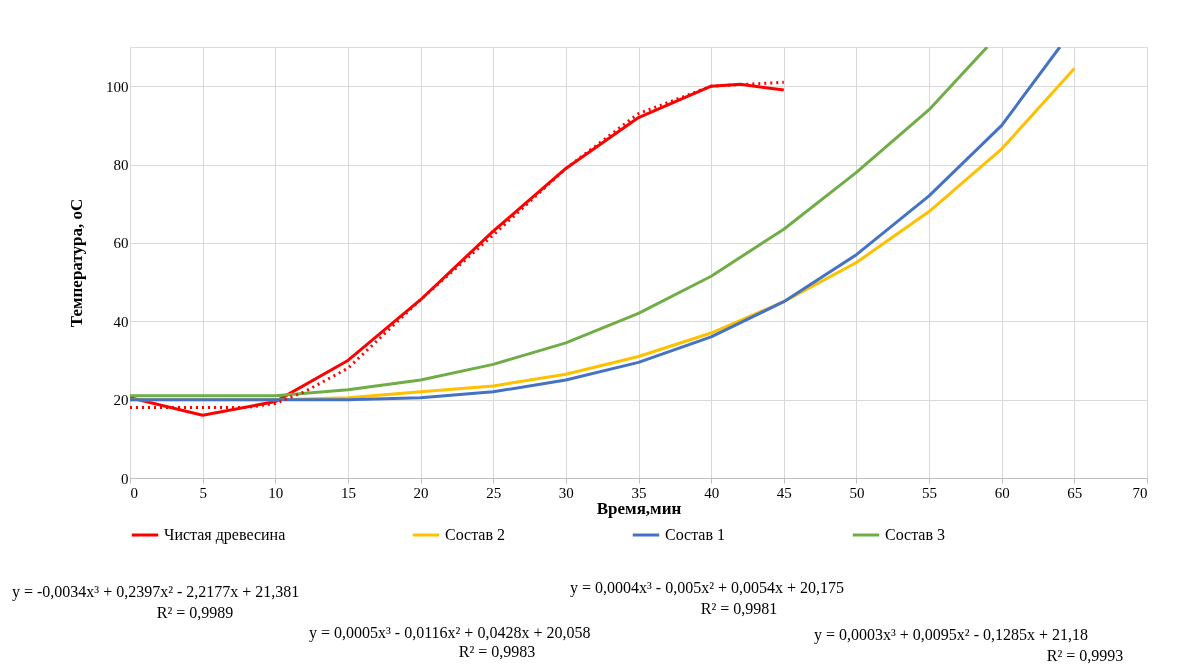  Describe the element at coordinates (121, 321) in the screenshot. I see `y-tick-label: 40` at that location.